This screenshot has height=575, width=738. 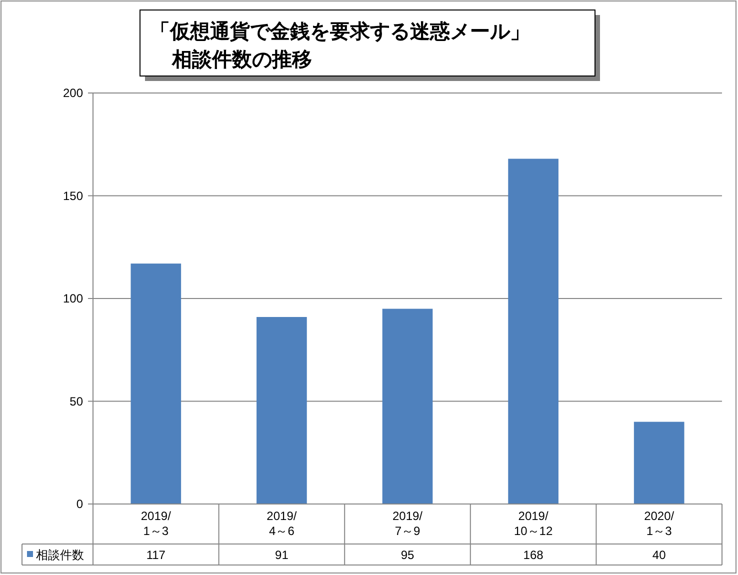 What do you see at coordinates (533, 523) in the screenshot?
I see `x-tick-label: 2019/10～12` at bounding box center [533, 523].